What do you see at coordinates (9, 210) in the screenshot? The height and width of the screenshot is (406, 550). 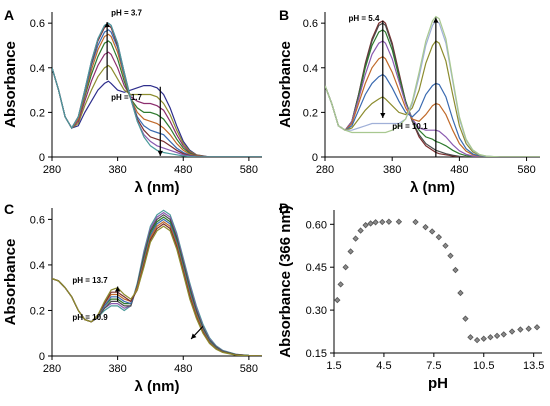 I see `panel-letter: C` at bounding box center [9, 210].